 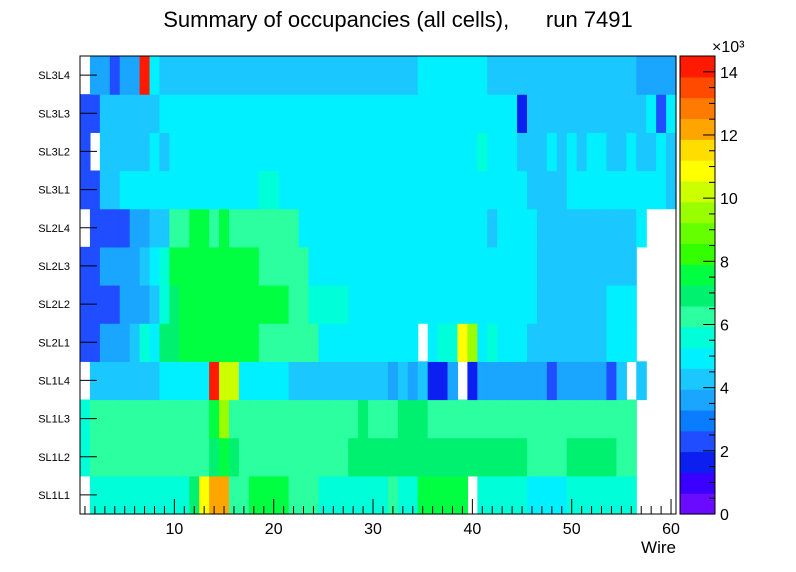 What do you see at coordinates (671, 529) in the screenshot?
I see `x-tick-label: 60` at bounding box center [671, 529].